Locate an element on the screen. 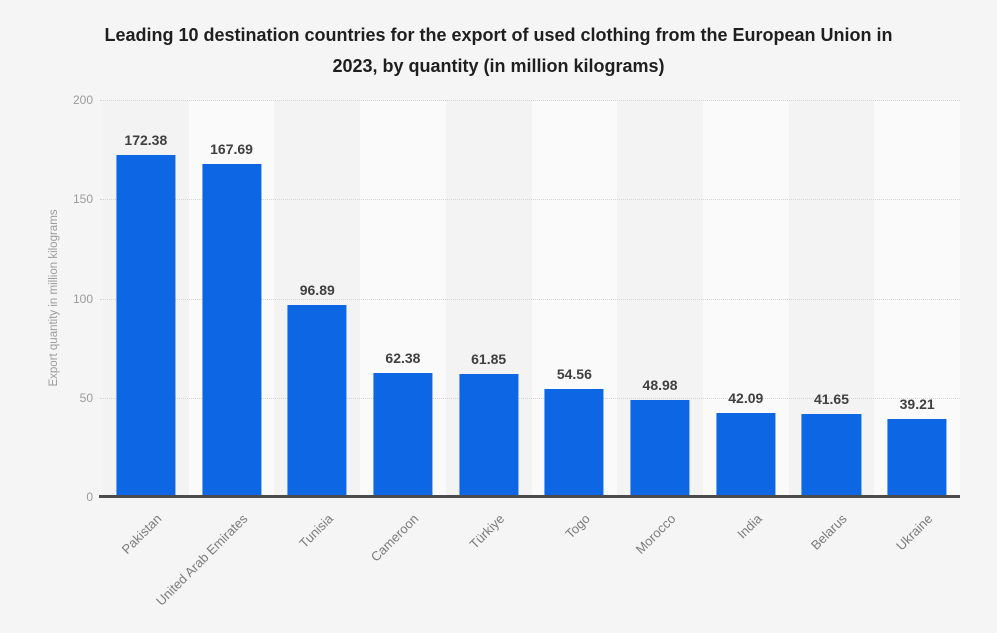  bar-value-label: 42.09 is located at coordinates (746, 398).